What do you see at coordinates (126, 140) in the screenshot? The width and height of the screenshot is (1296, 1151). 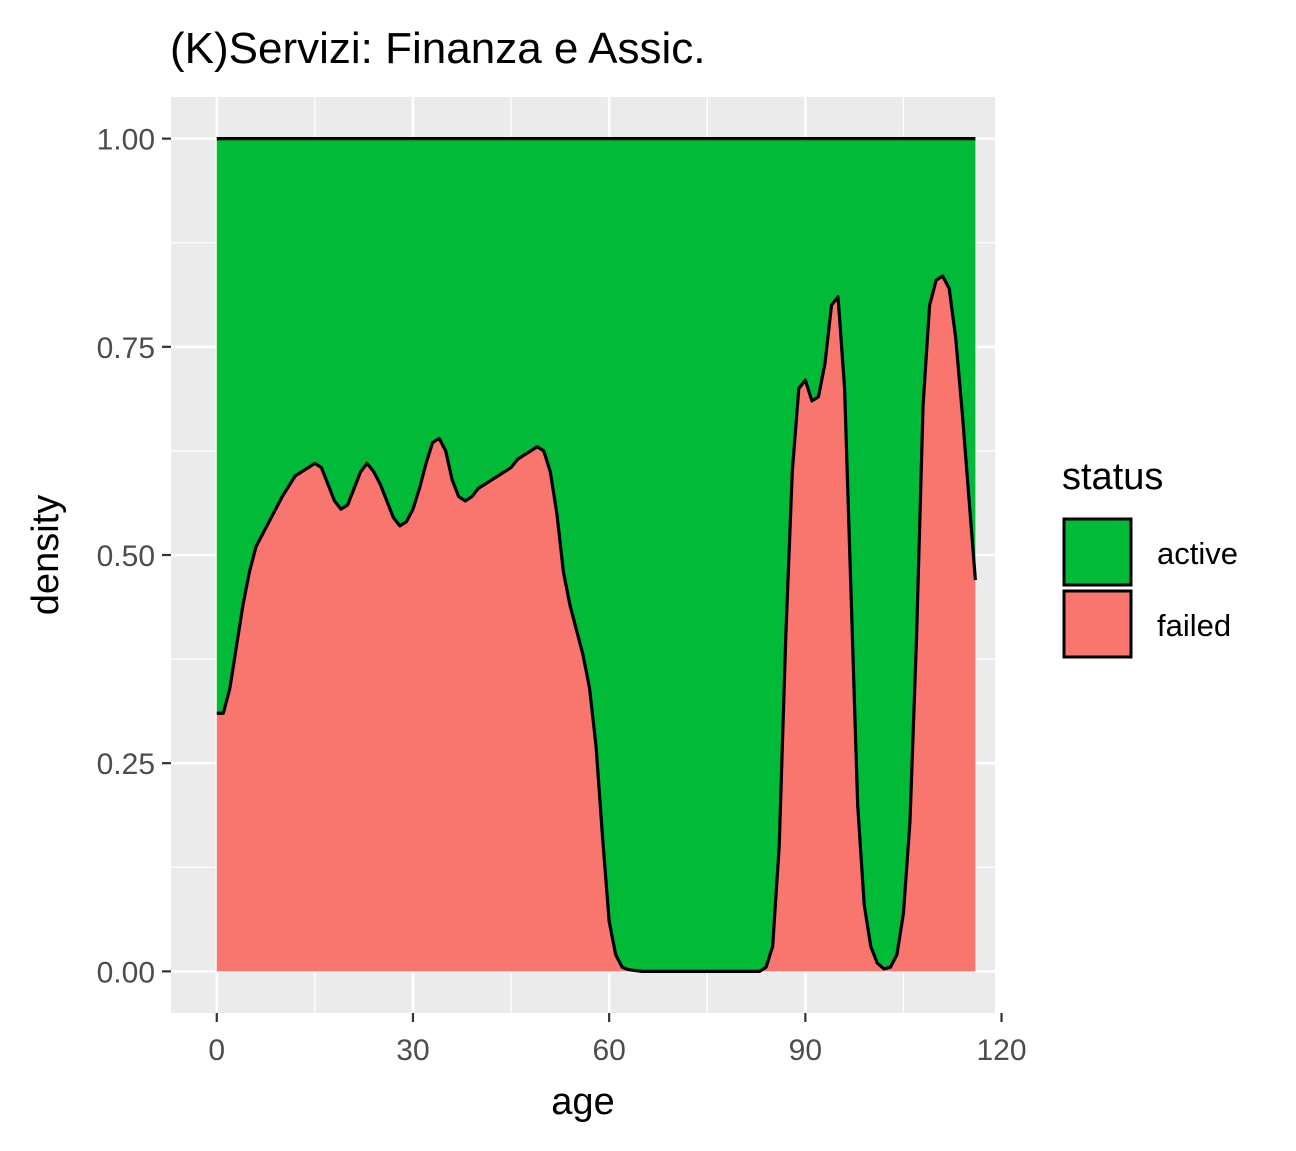 I see `y-tick-label: 1.00` at bounding box center [126, 140].